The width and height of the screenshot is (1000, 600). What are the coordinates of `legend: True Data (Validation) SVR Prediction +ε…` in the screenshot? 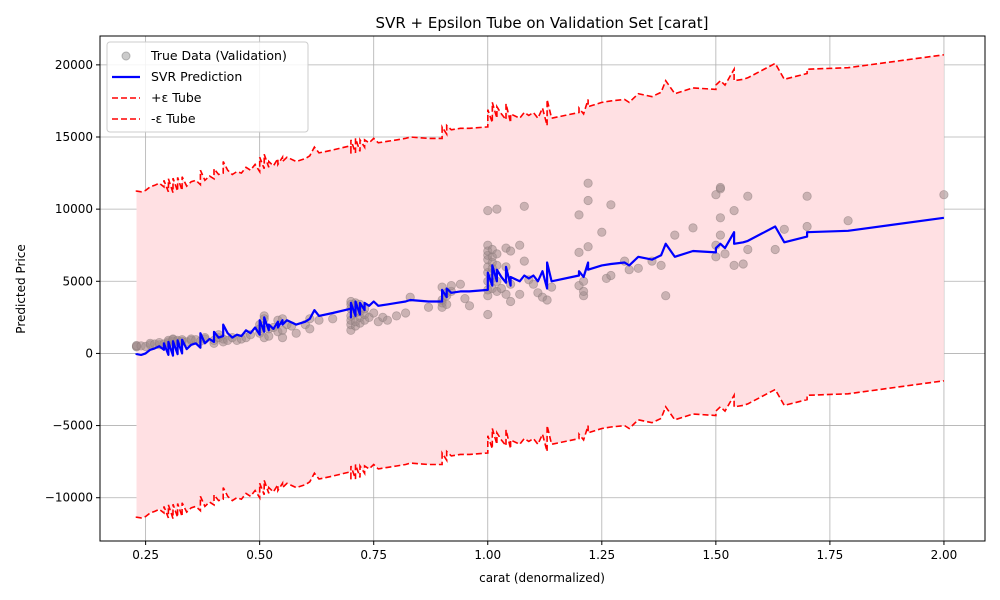 It's located at (207, 87).